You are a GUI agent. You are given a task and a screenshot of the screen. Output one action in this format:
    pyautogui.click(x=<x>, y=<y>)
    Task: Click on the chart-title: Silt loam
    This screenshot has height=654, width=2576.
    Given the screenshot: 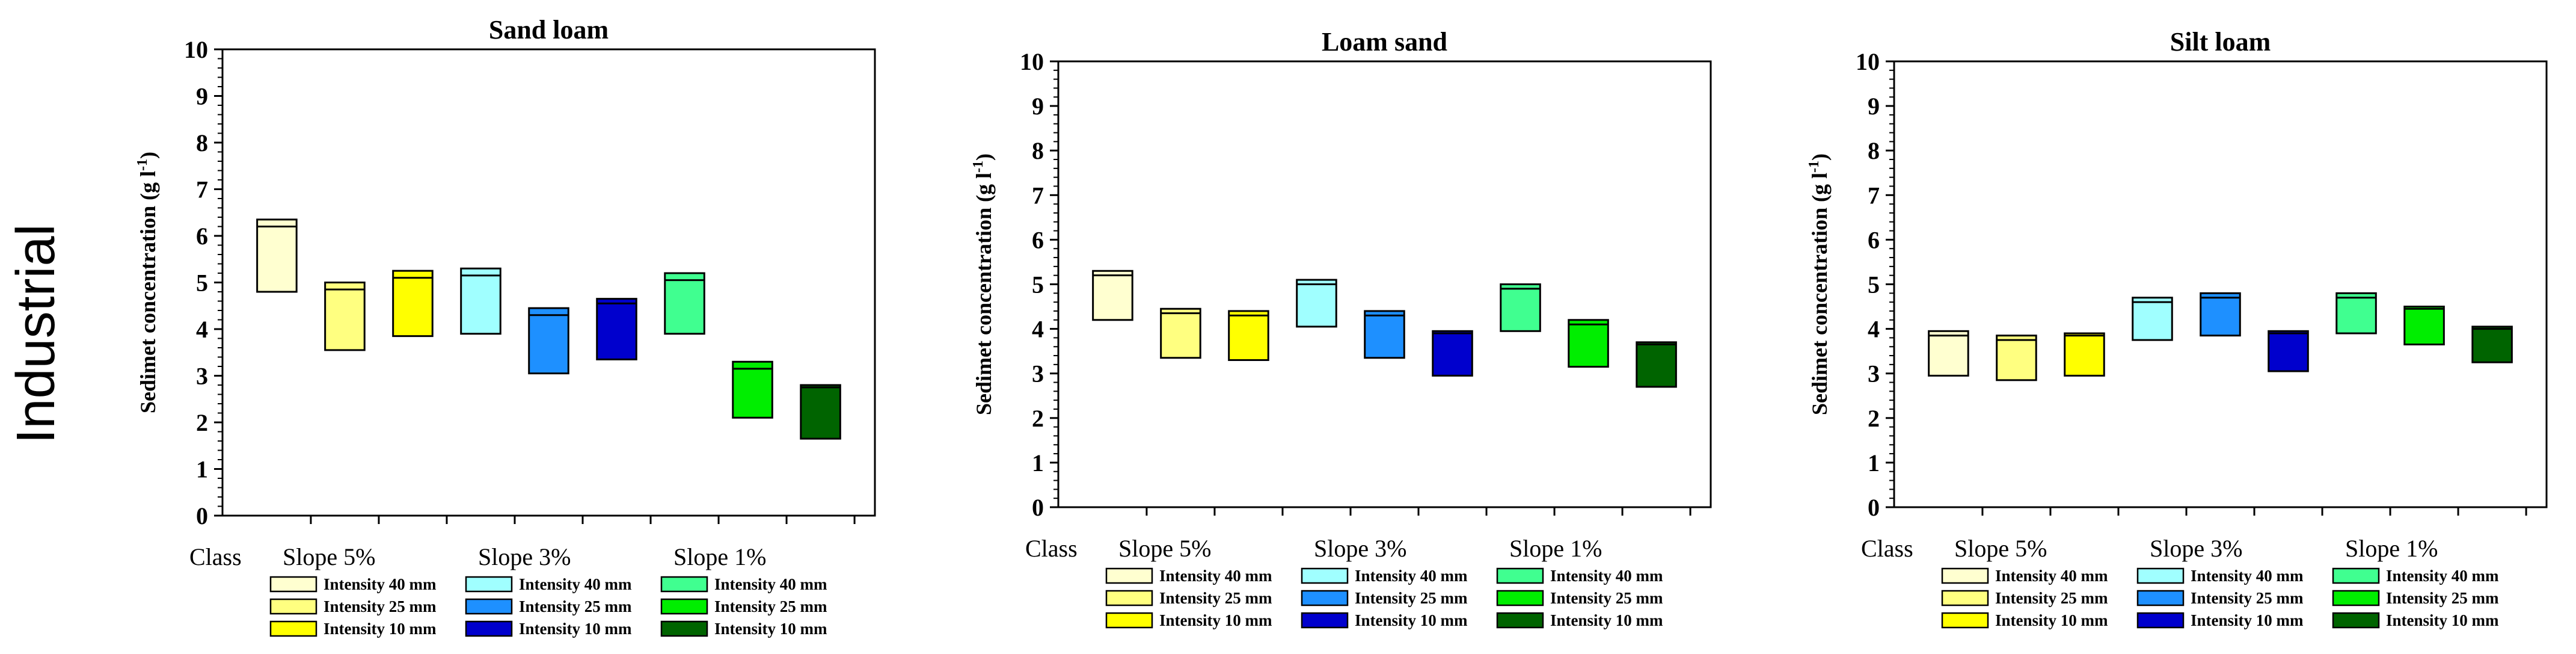 What is the action you would take?
    pyautogui.click(x=2220, y=42)
    